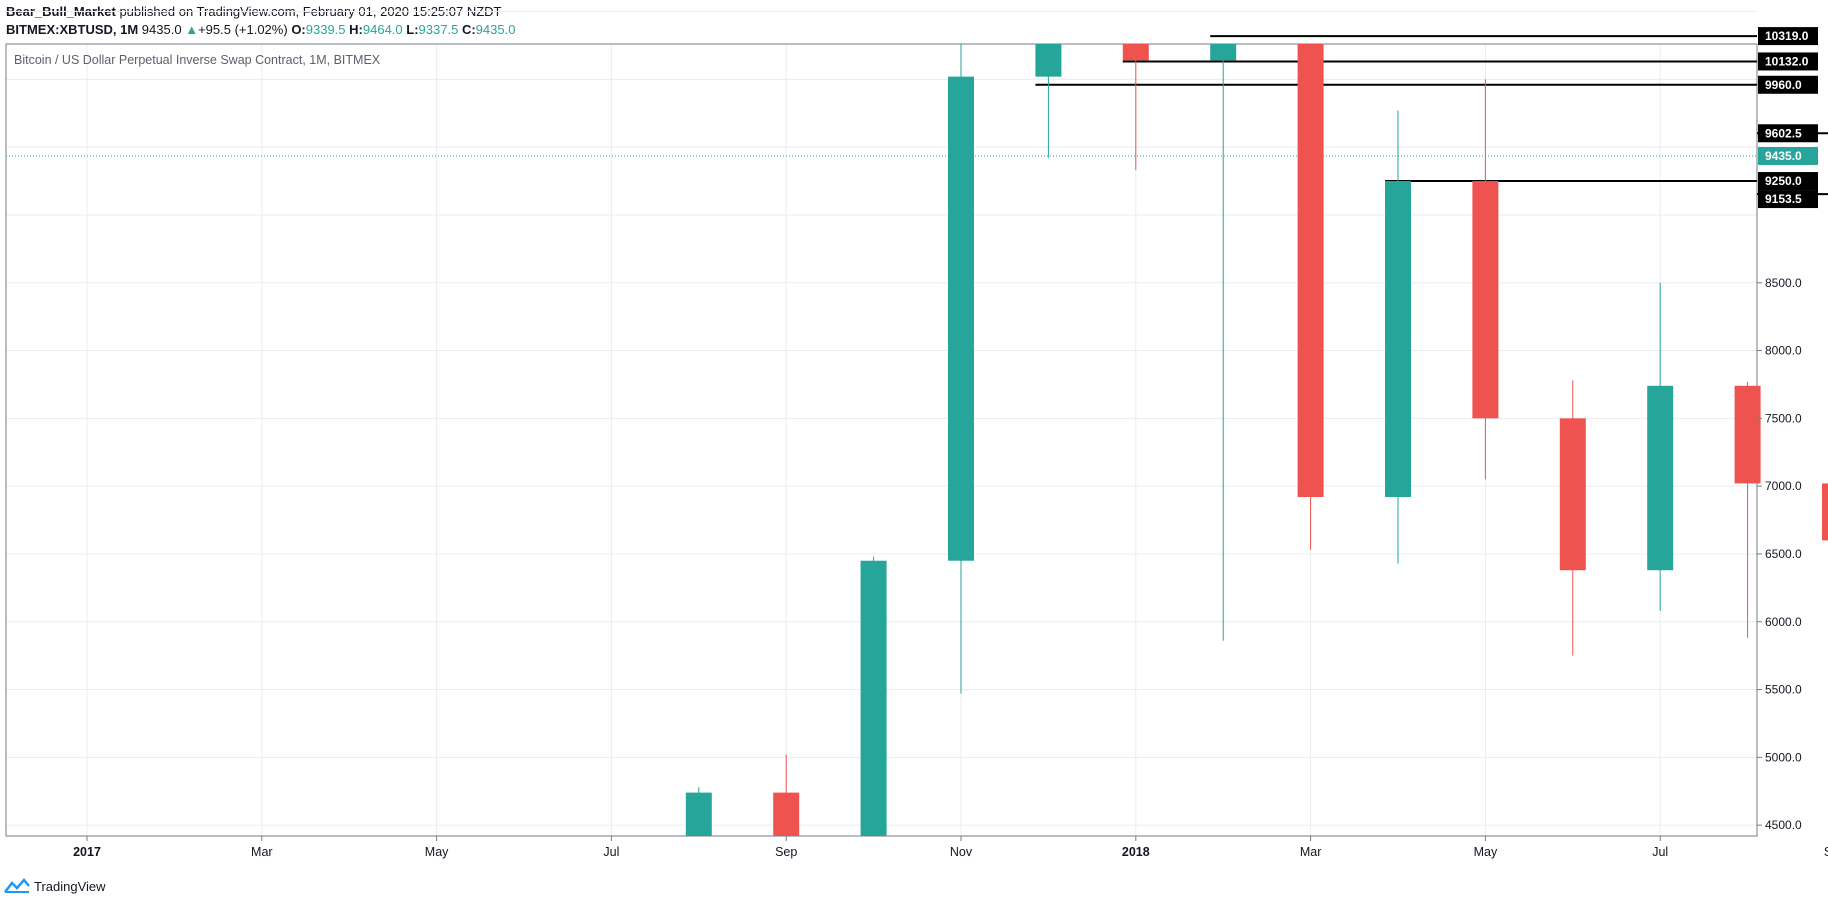 The width and height of the screenshot is (1828, 902). What do you see at coordinates (1783, 156) in the screenshot?
I see `price-label: 9435.0` at bounding box center [1783, 156].